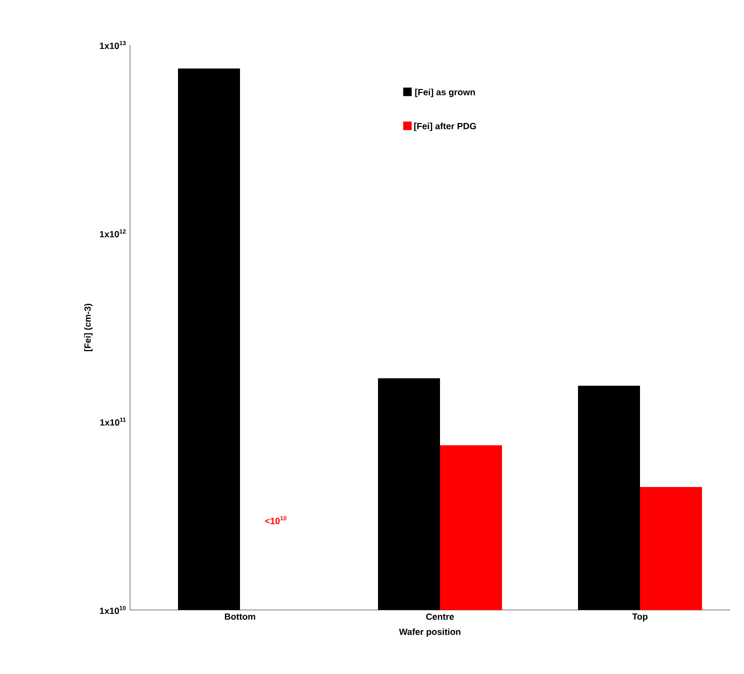 Image resolution: width=744 pixels, height=674 pixels. I want to click on y-tick-label: 1x10$^{12}$, so click(113, 233).